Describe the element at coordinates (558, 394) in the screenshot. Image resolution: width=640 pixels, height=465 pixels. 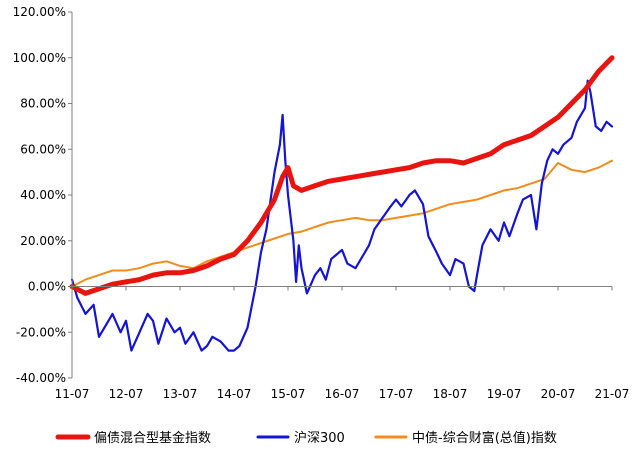
I see `x-tick-label: 20-07` at that location.